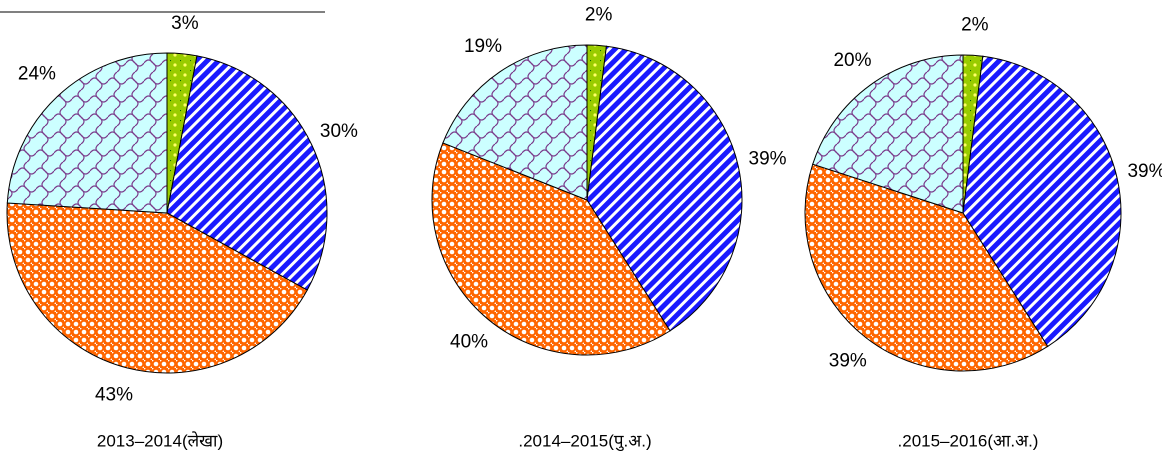  I want to click on chart-caption: 2013–2014(लेखा), so click(160, 440).